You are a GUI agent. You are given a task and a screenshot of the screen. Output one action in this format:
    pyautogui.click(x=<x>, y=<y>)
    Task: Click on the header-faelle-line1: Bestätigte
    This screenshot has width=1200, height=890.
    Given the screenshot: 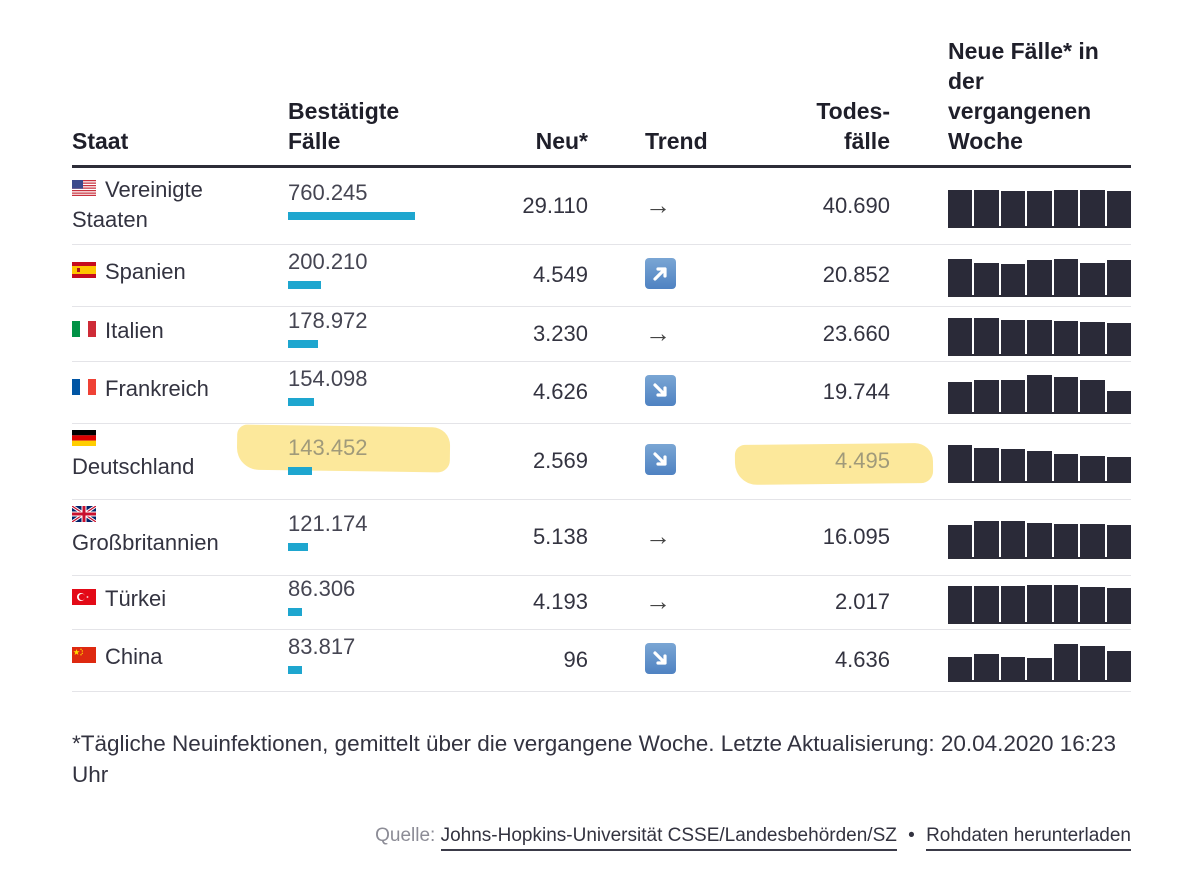 What is the action you would take?
    pyautogui.click(x=344, y=111)
    